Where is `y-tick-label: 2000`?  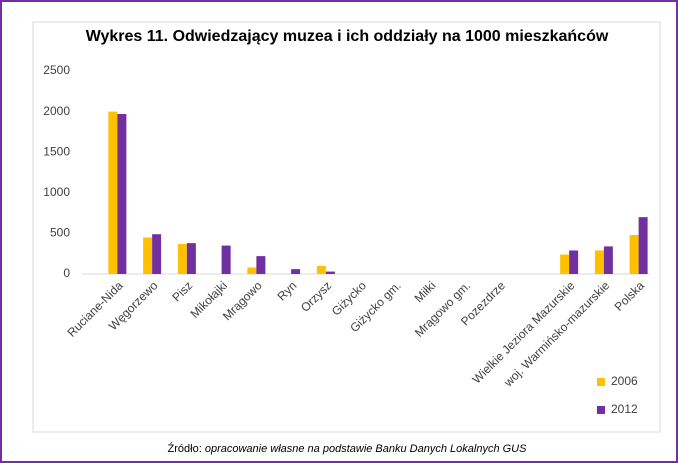 y-tick-label: 2000 is located at coordinates (56, 111).